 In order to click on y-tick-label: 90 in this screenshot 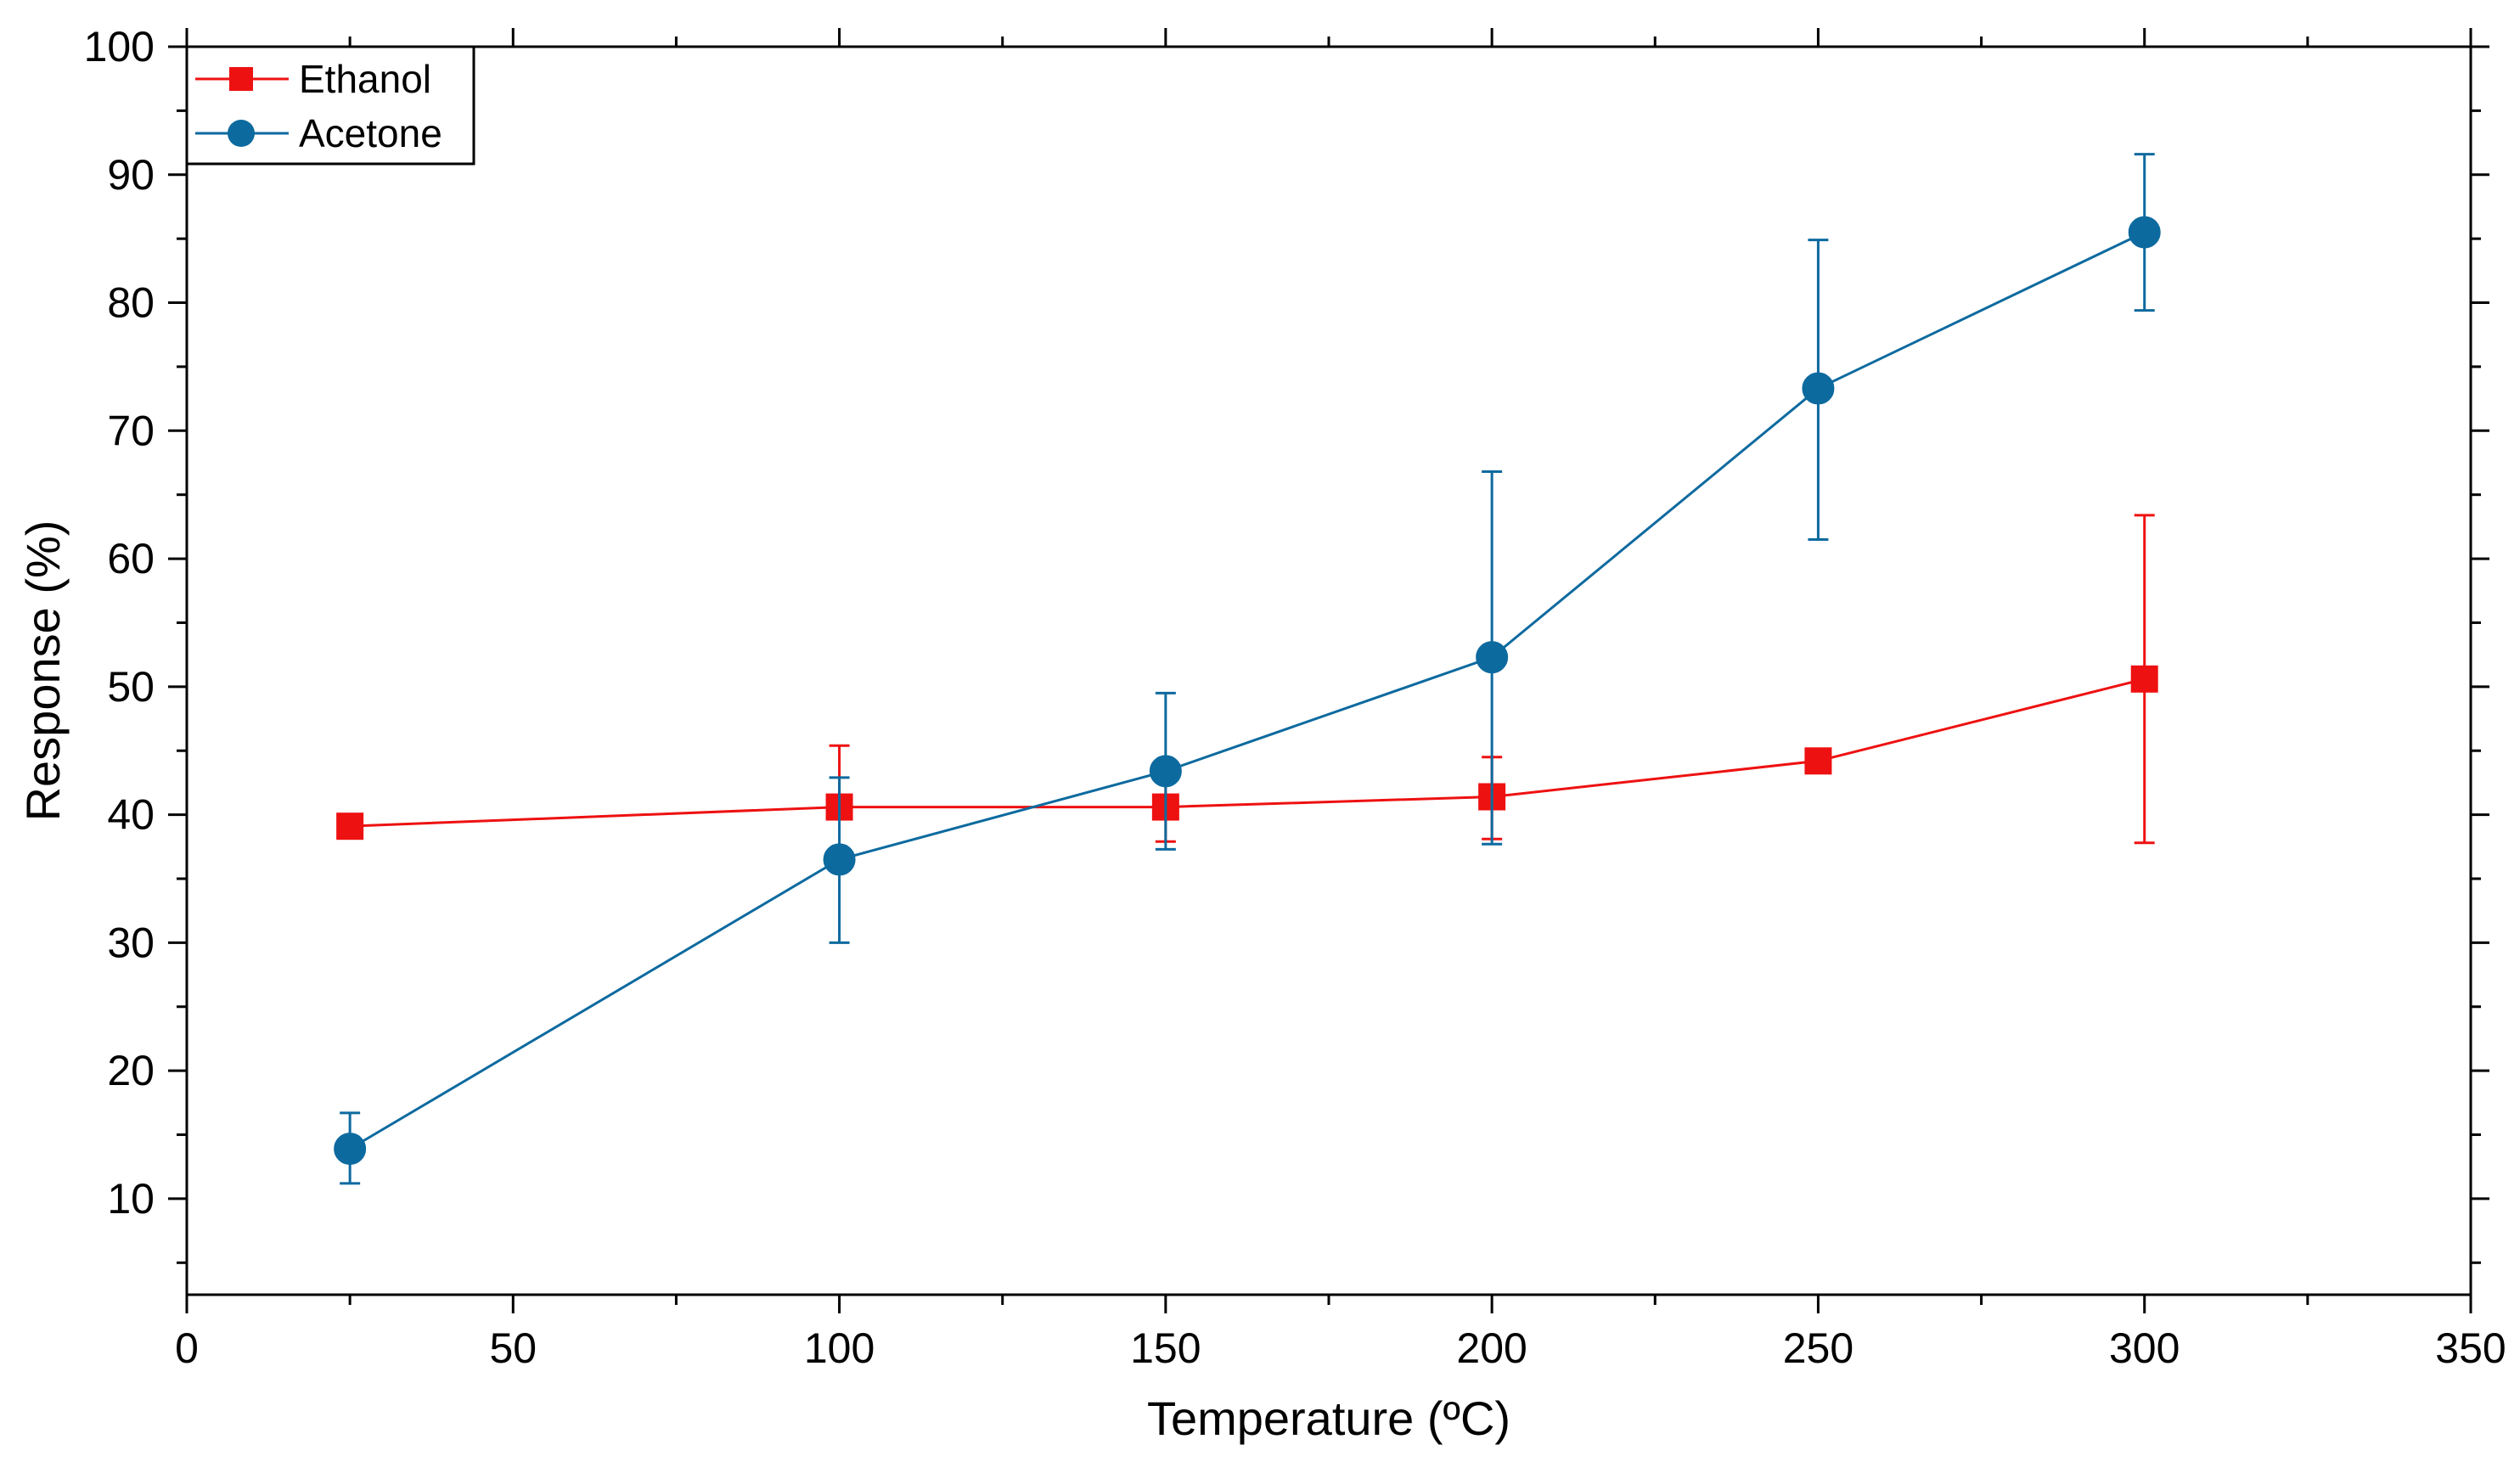, I will do `click(131, 175)`.